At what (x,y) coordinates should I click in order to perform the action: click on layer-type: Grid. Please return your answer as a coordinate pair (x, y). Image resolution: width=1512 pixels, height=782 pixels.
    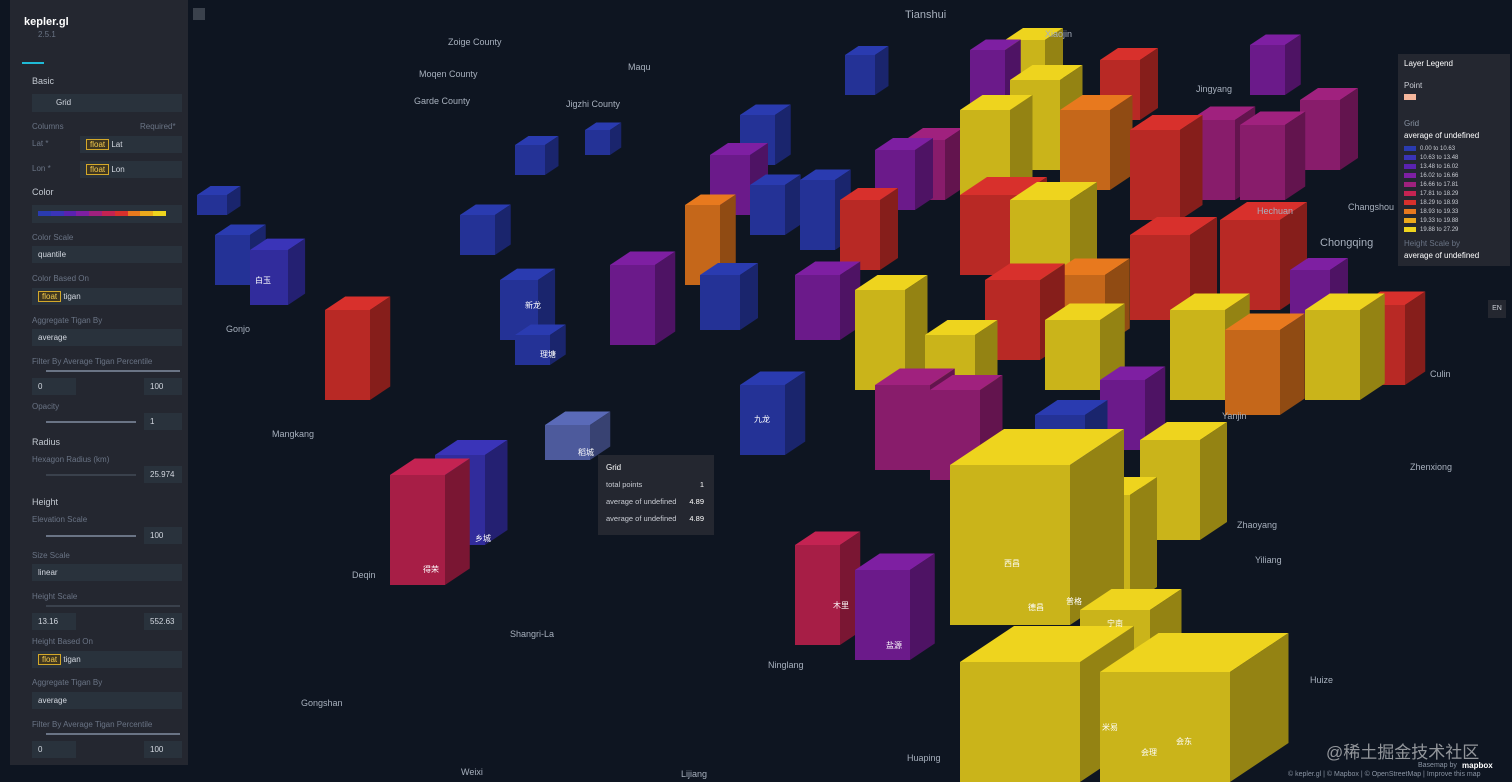
    Looking at the image, I should click on (107, 103).